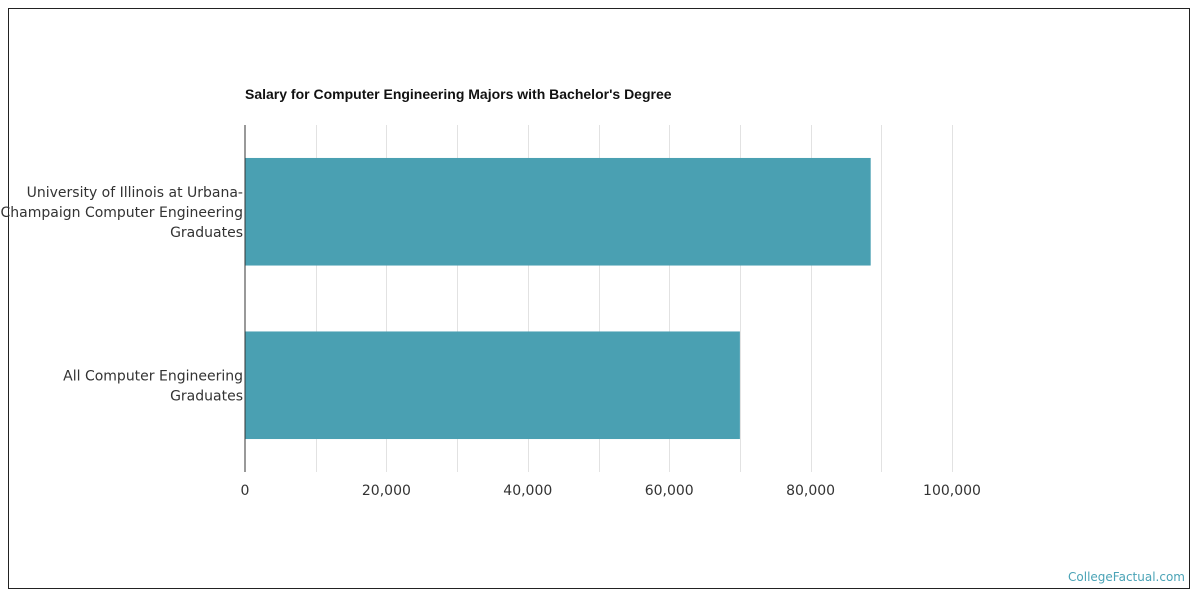  What do you see at coordinates (810, 491) in the screenshot?
I see `x-tick-label: 80,000` at bounding box center [810, 491].